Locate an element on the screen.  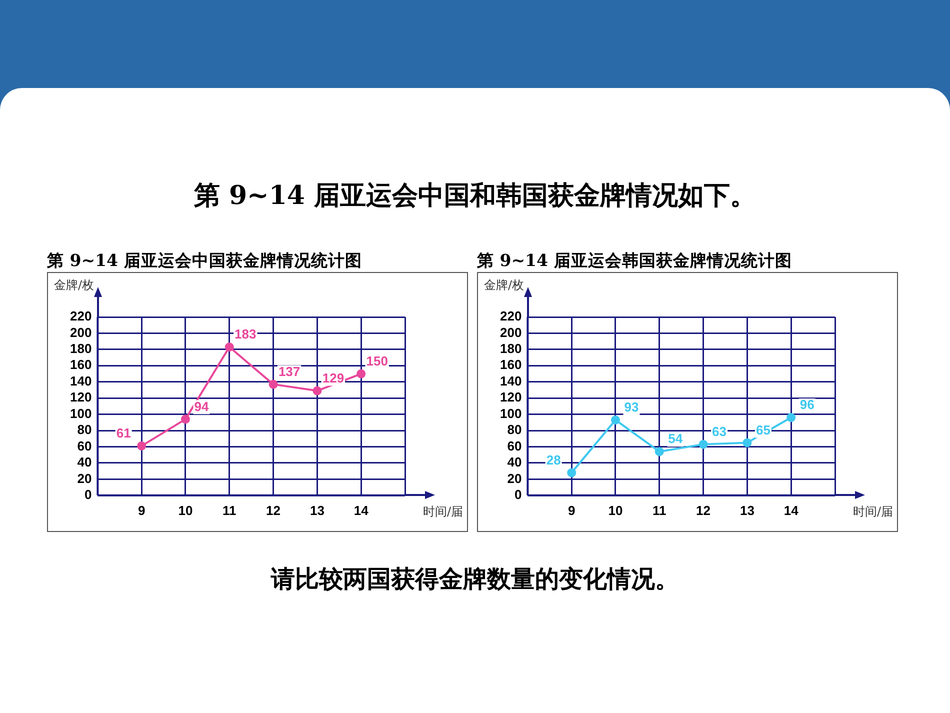
chart-title: 第 9~14 届亚运会韩国获金牌情况统计图 is located at coordinates (635, 261).